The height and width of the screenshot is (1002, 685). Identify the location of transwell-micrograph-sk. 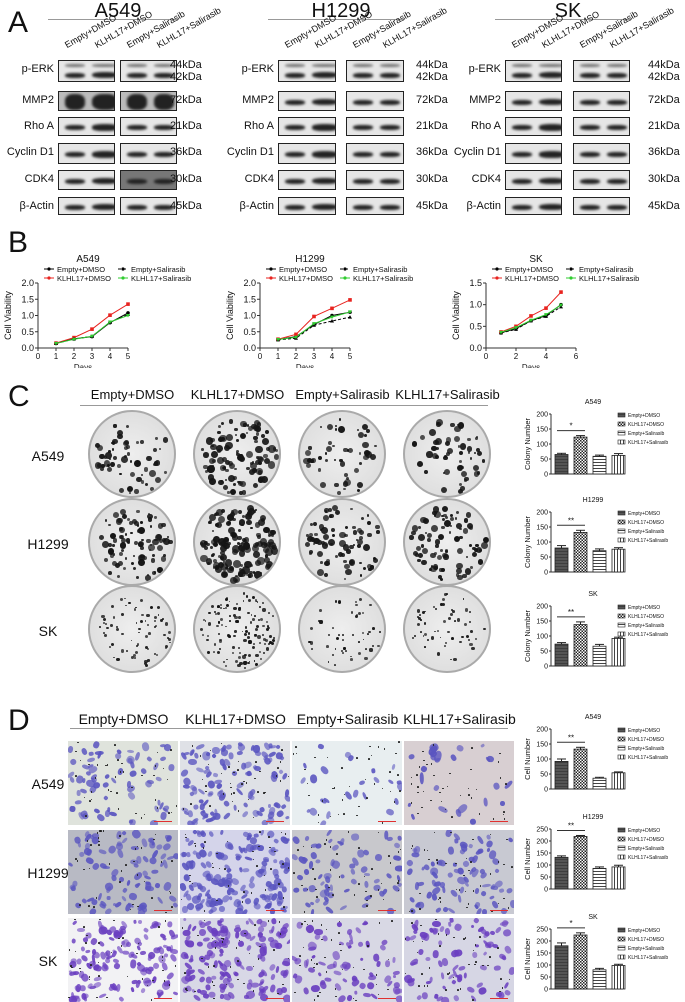
(459, 960).